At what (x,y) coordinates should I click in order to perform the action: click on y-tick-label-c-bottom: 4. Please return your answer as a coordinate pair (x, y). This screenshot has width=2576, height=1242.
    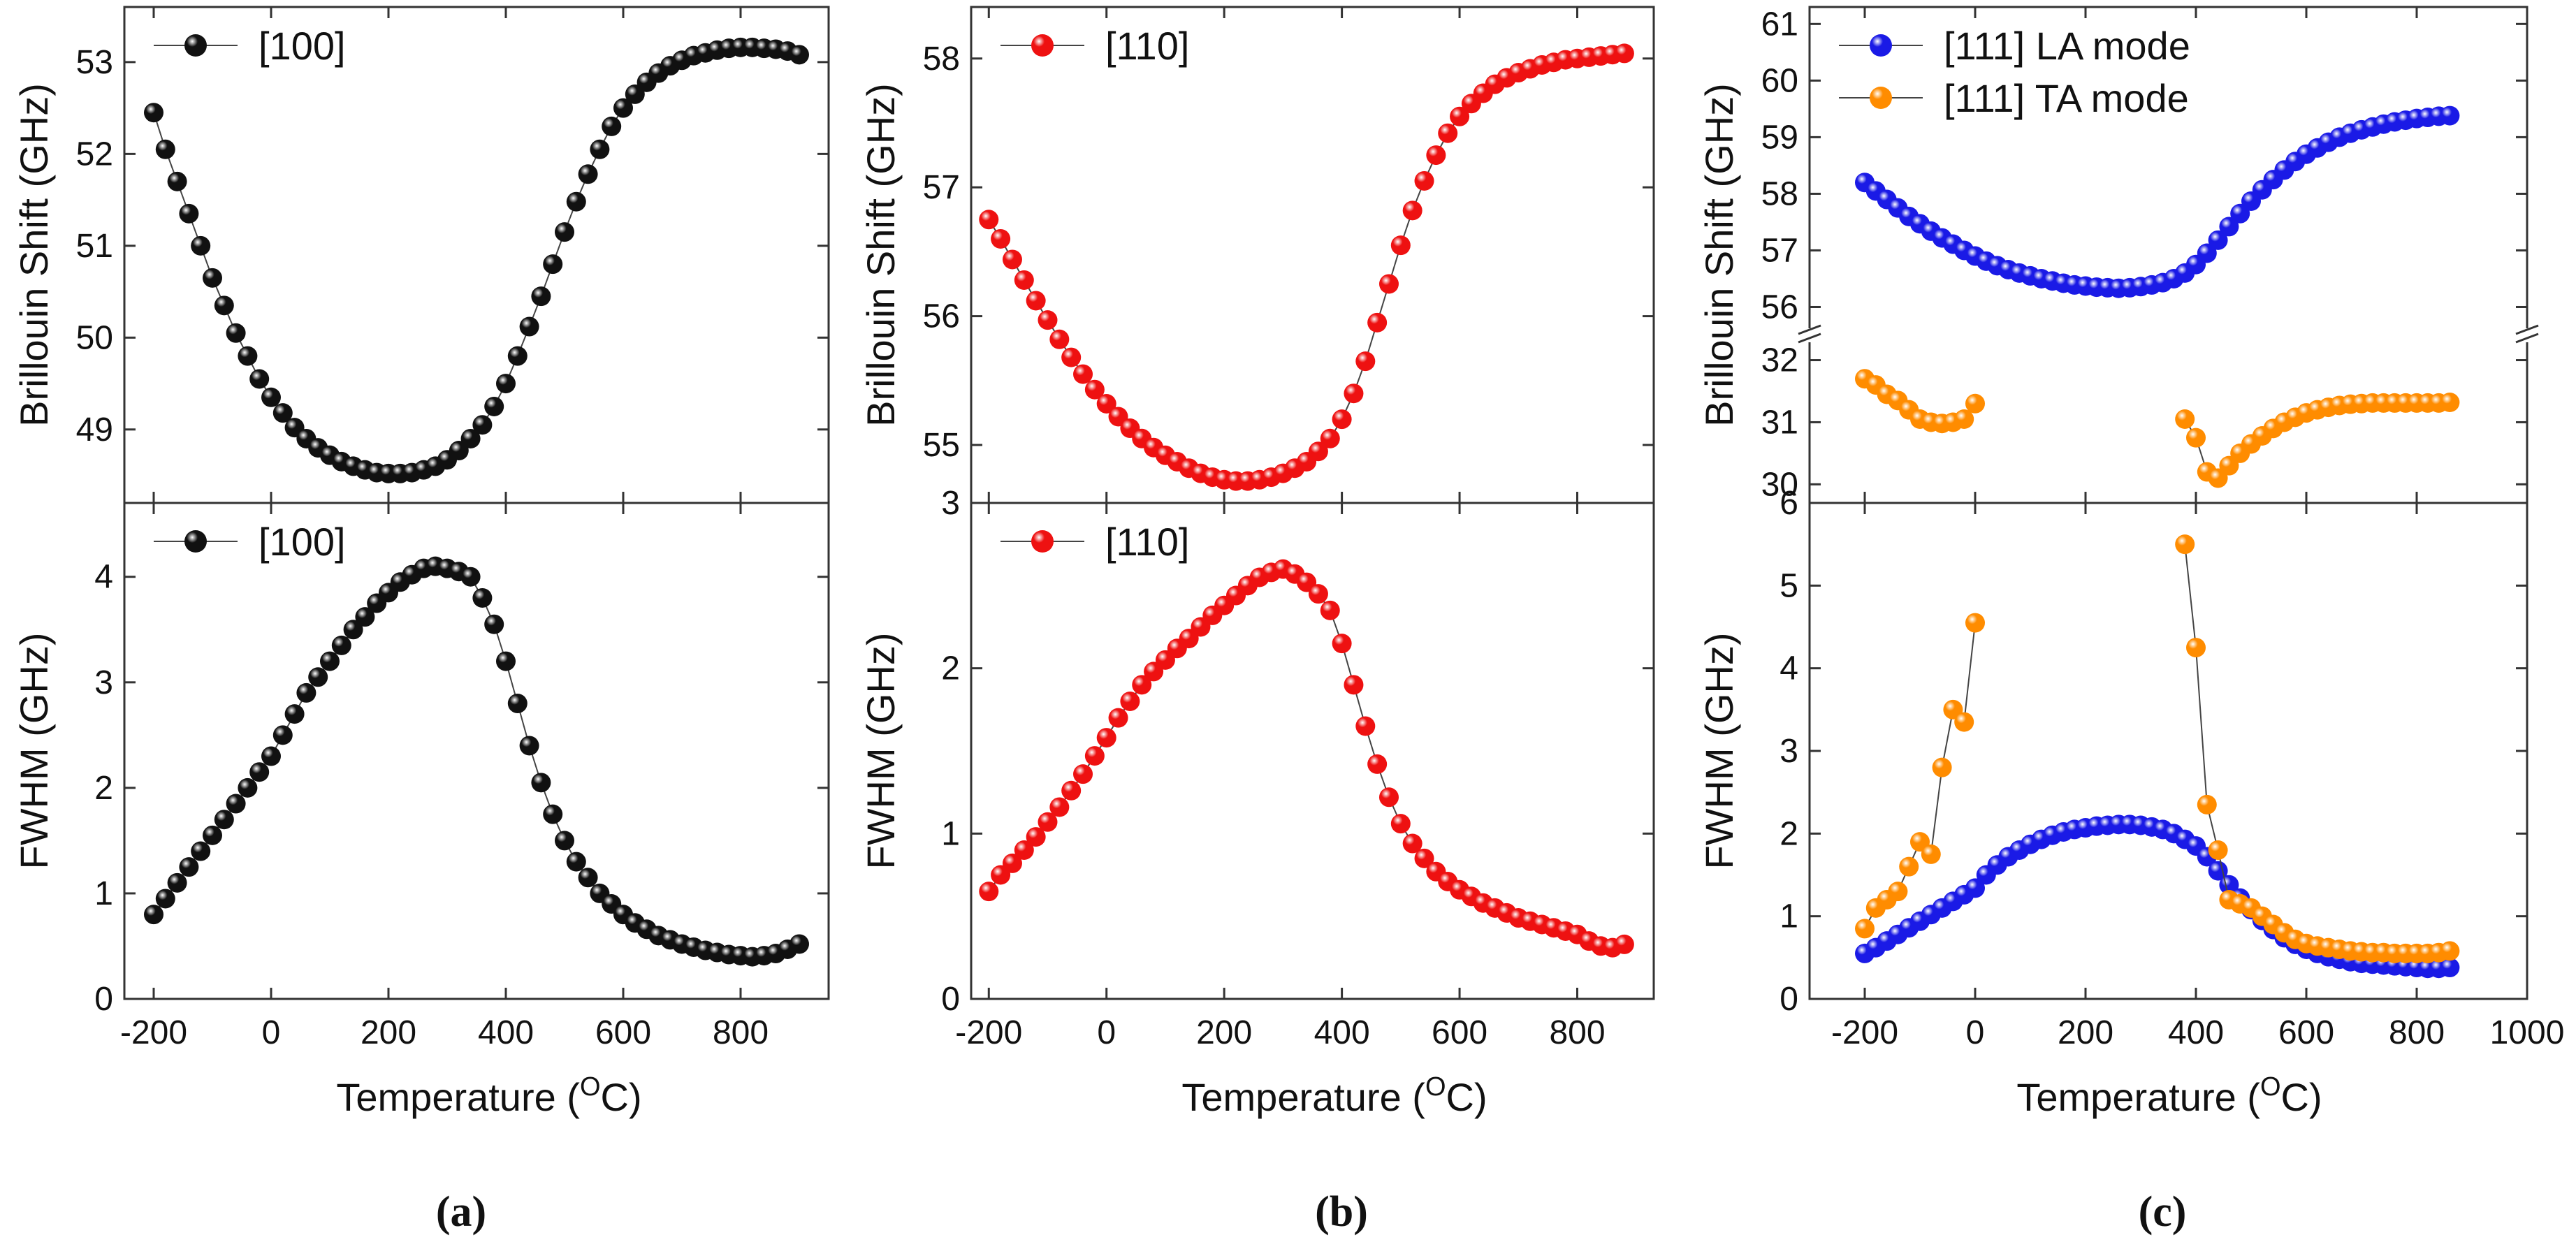
    Looking at the image, I should click on (1789, 668).